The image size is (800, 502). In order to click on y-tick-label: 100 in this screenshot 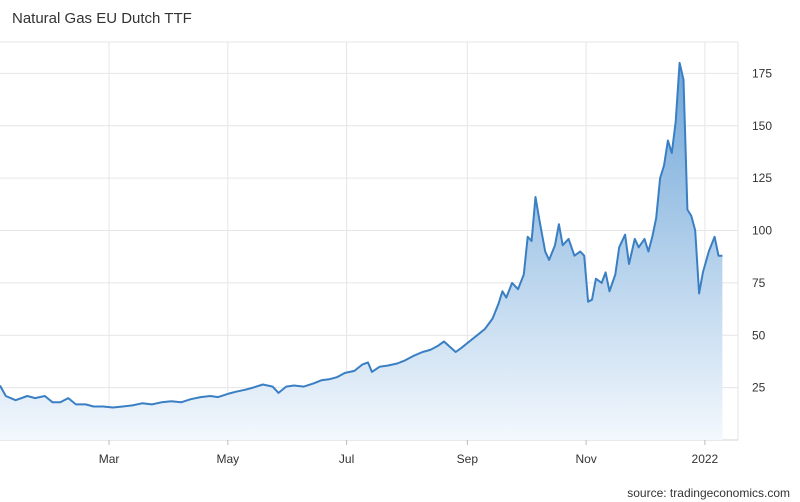, I will do `click(762, 231)`.